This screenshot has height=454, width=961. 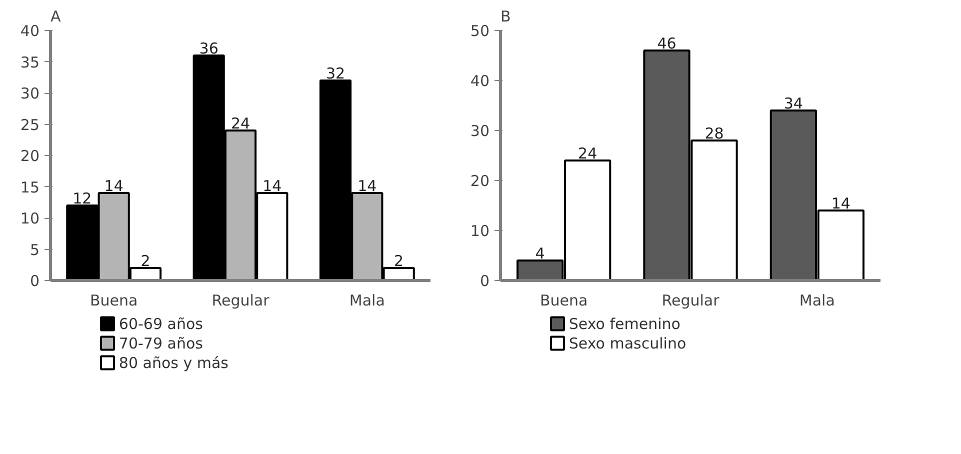 What do you see at coordinates (30, 62) in the screenshot?
I see `y-tick-label: 35` at bounding box center [30, 62].